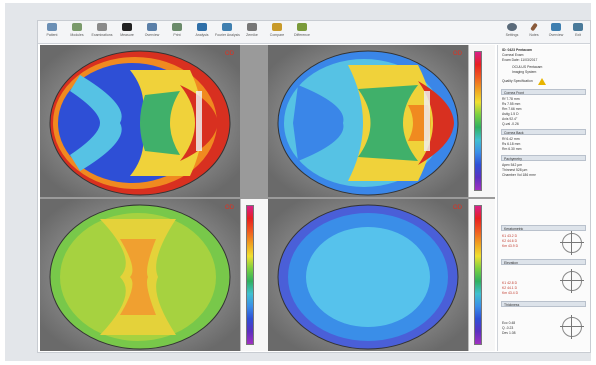 This screenshot has width=596, height=365. I want to click on toolbar-label: Compare, so click(277, 35).